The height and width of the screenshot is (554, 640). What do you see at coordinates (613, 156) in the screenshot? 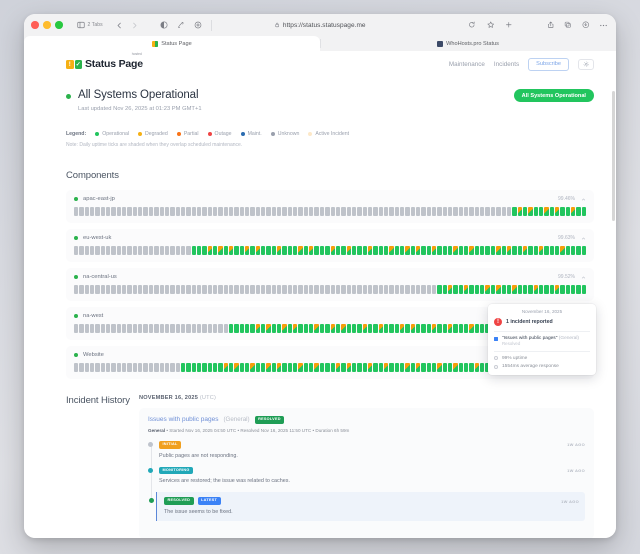
I see `page-scrollbar` at bounding box center [613, 156].